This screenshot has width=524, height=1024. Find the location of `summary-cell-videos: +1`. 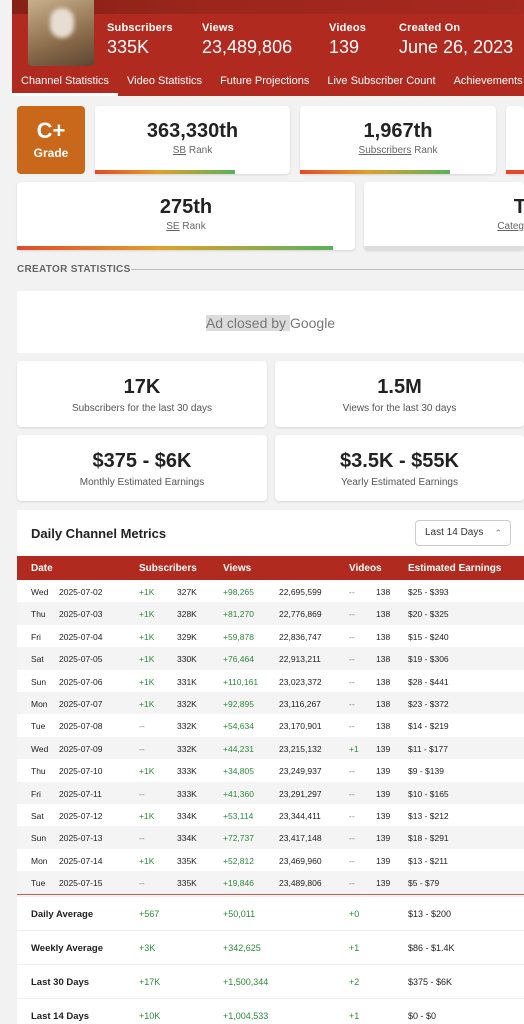

summary-cell-videos: +1 is located at coordinates (354, 1016).